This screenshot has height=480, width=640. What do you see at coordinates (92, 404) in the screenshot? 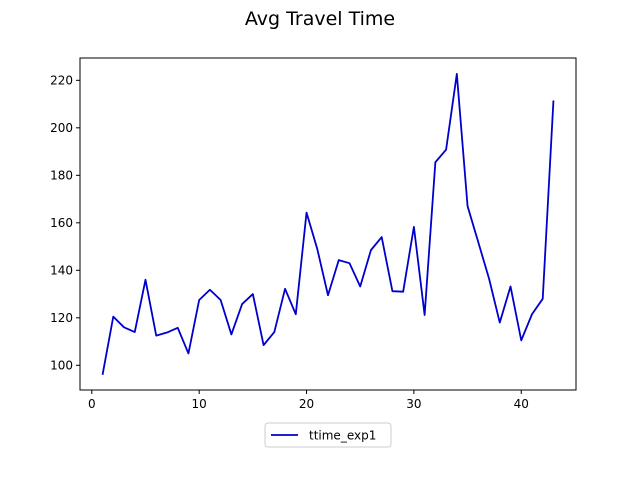
I see `x-tick-label: 0` at bounding box center [92, 404].